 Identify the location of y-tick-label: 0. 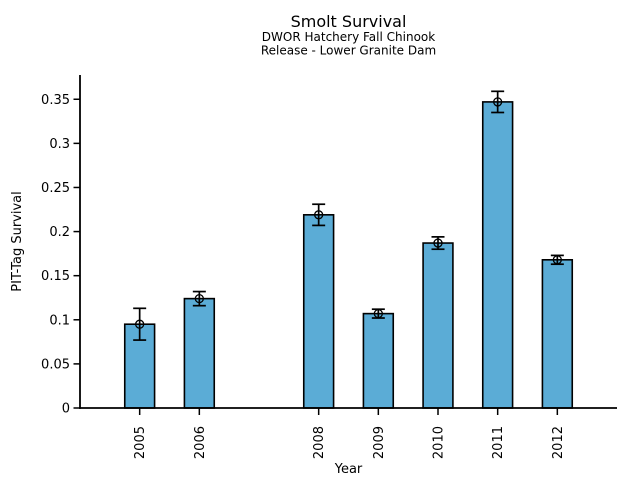
(66, 409).